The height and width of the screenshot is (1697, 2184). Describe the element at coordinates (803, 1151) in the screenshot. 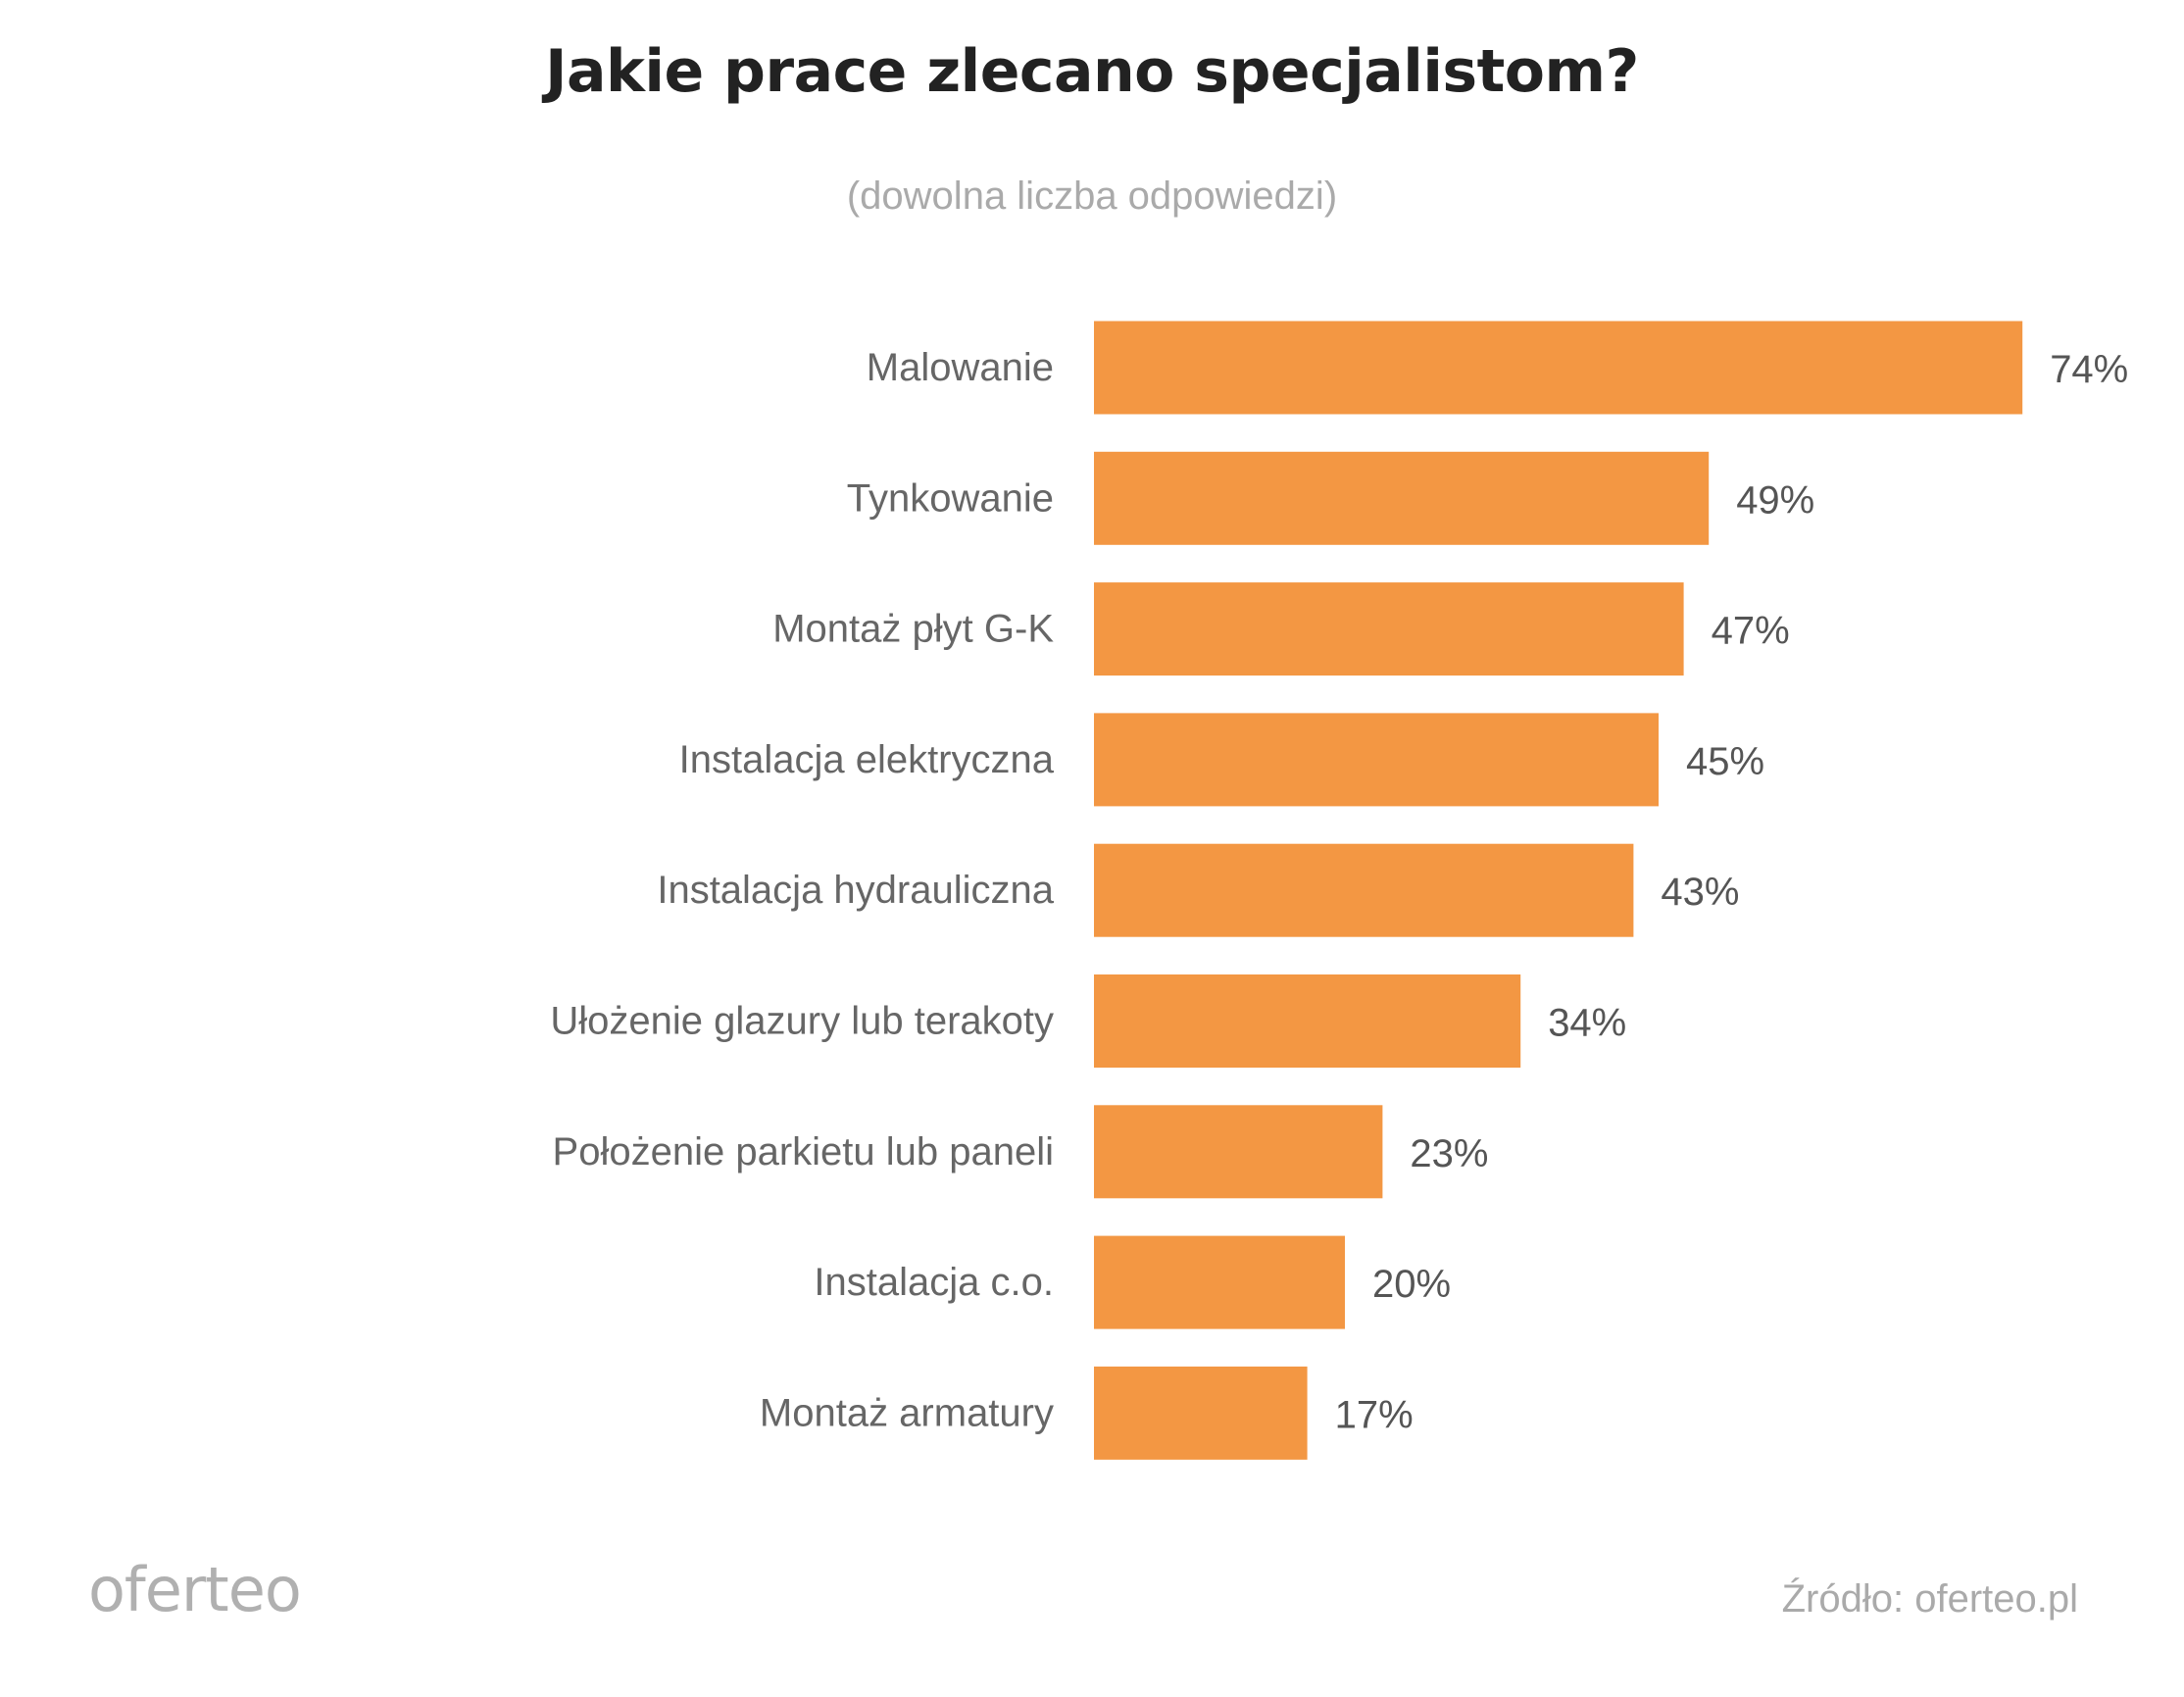

I see `category-label: Położenie parkietu lub paneli` at that location.